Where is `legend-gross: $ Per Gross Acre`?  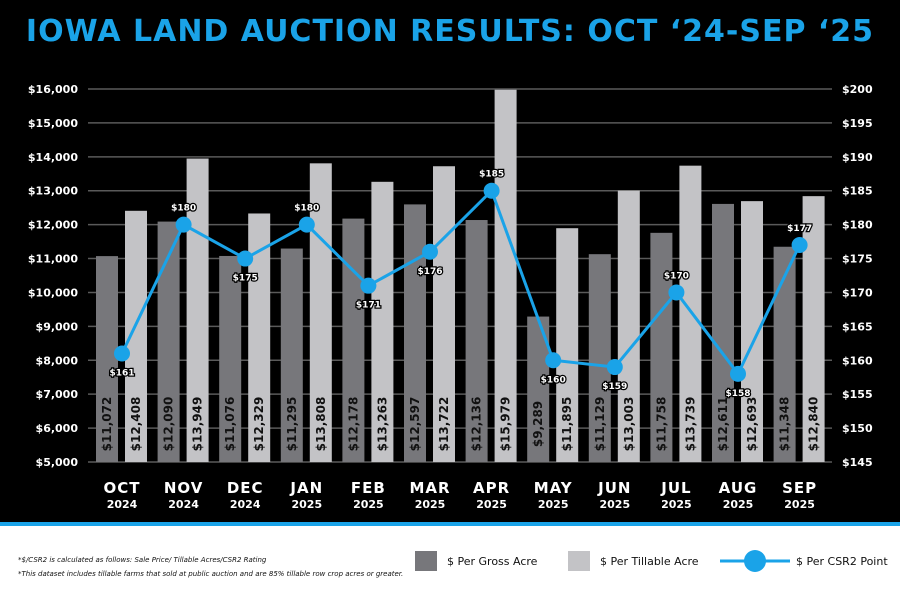
legend-gross: $ Per Gross Acre is located at coordinates (476, 561).